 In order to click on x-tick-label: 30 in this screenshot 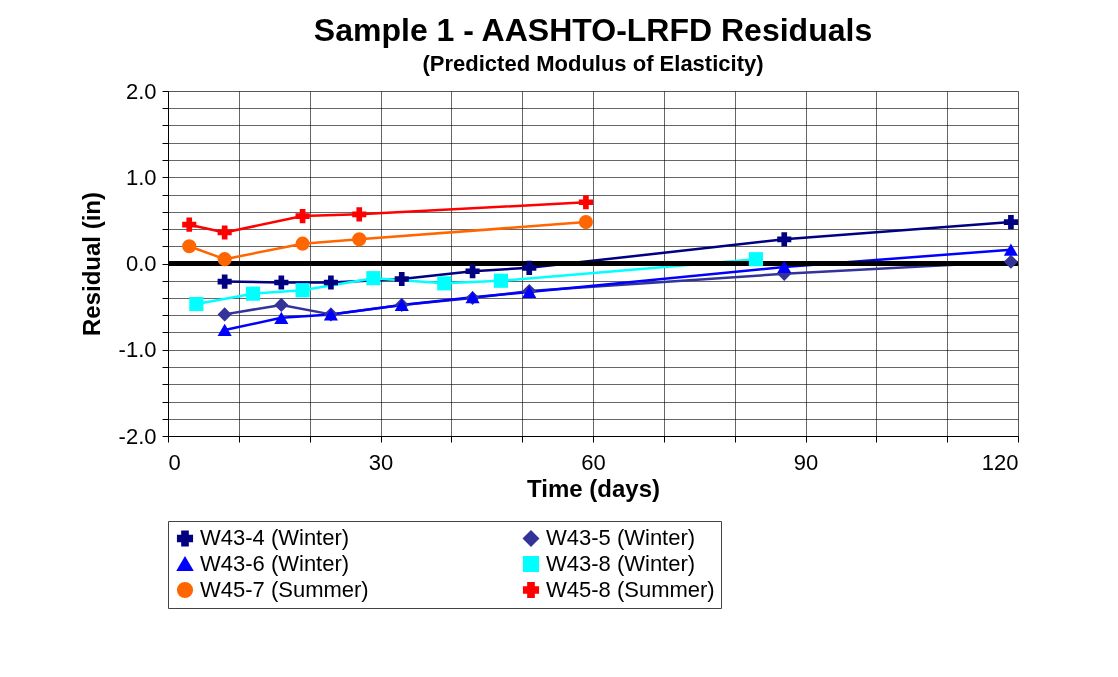, I will do `click(381, 462)`.